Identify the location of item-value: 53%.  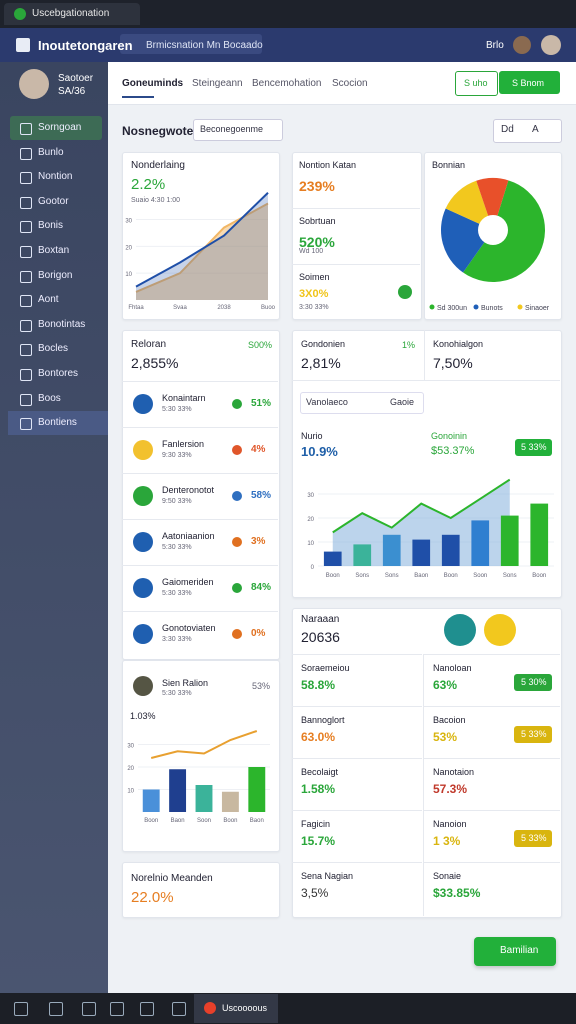
(261, 686).